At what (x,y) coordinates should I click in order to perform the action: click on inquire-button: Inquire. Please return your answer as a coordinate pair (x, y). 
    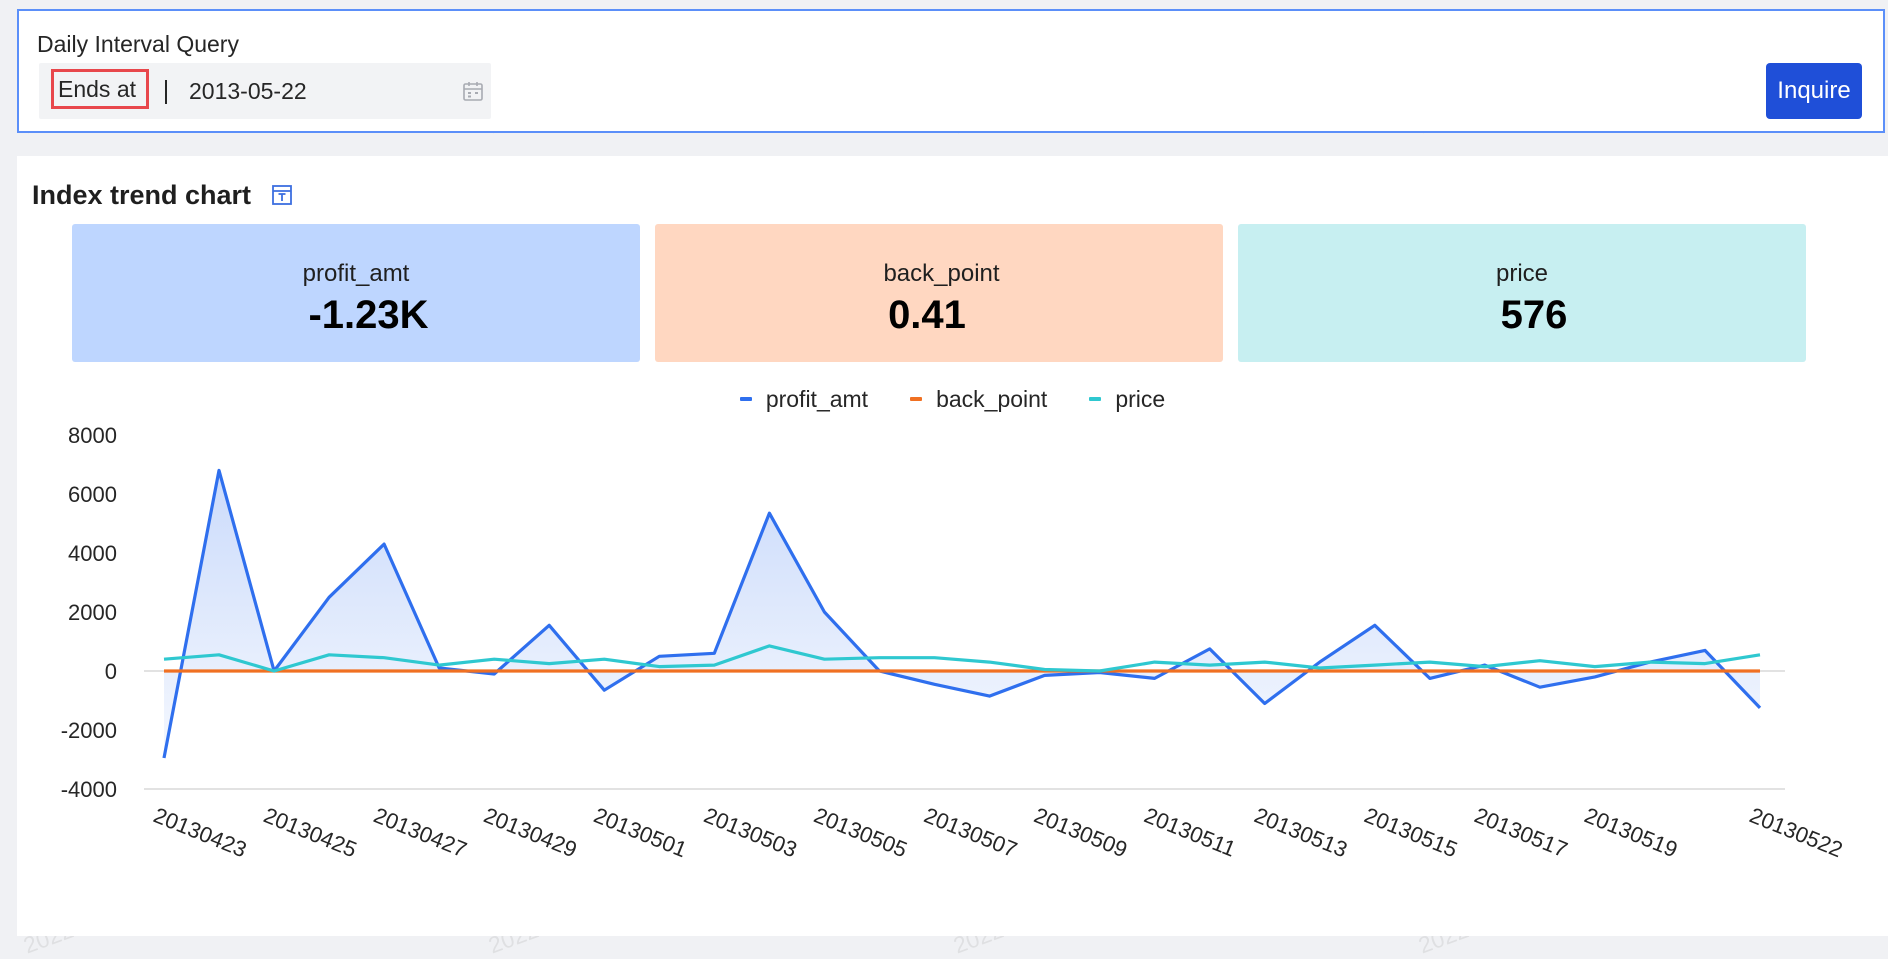
    Looking at the image, I should click on (1814, 91).